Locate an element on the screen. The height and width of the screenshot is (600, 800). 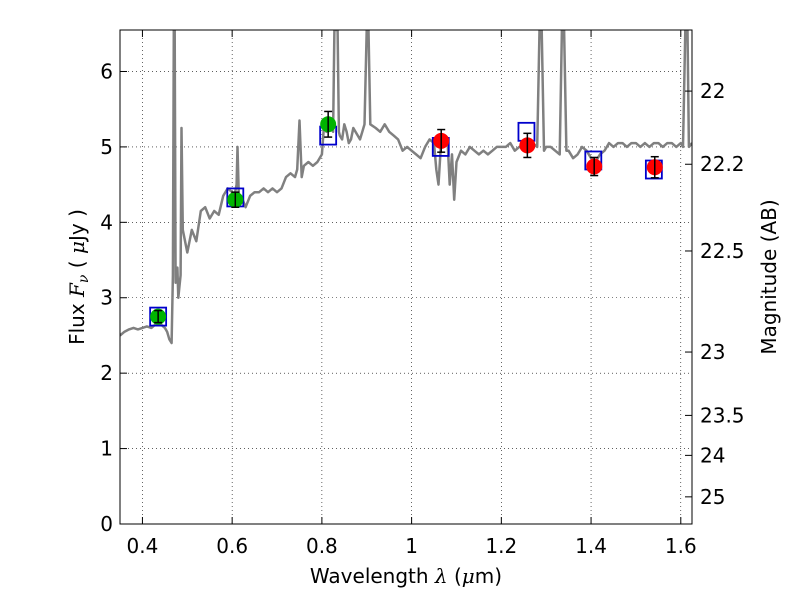
y2-tick-label: 23.5 is located at coordinates (722, 415).